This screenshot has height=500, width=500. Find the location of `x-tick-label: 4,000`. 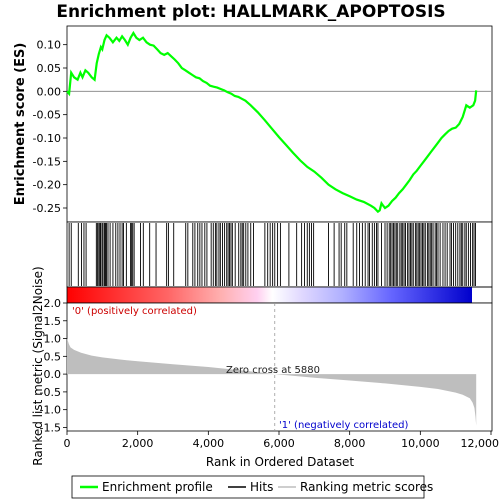

x-tick-label: 4,000 is located at coordinates (209, 443).